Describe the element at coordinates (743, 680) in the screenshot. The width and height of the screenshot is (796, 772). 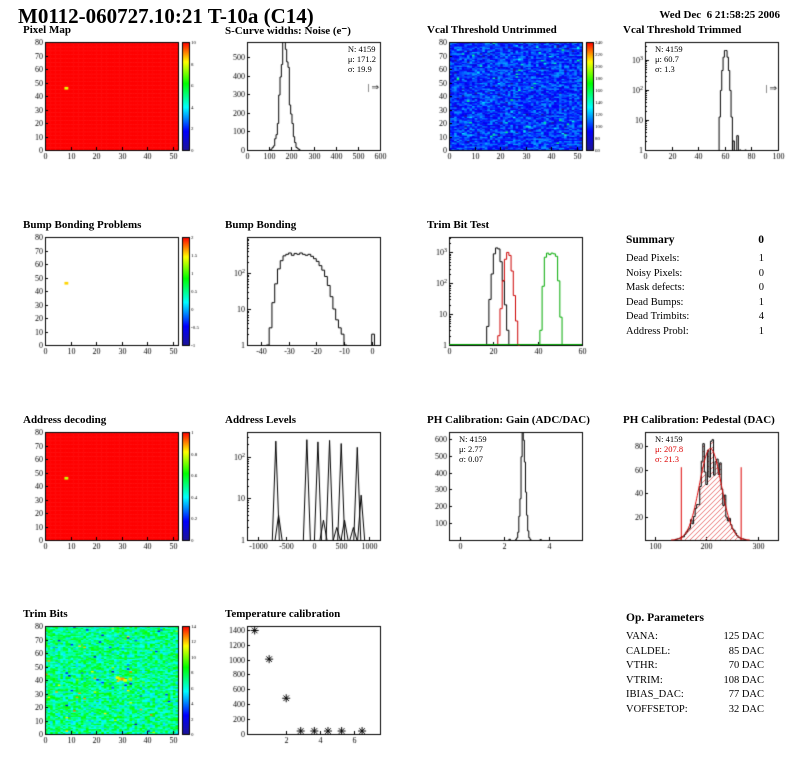
I see `row-value: 108 DAC` at that location.